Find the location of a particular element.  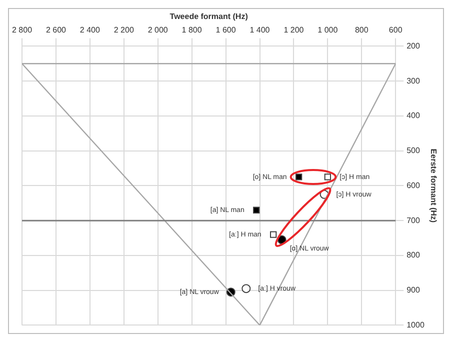

x-tick-label: 1 600 is located at coordinates (226, 30).